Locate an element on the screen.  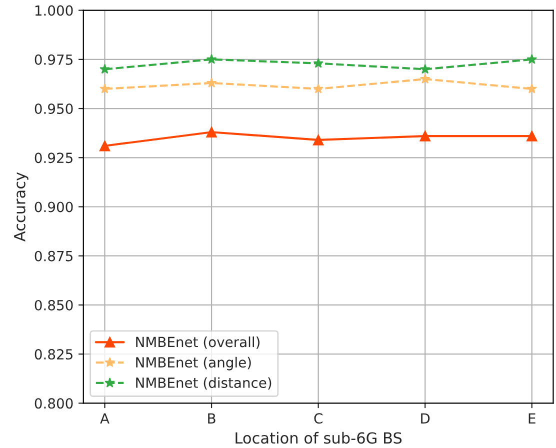
y-tick-label: 1.000 is located at coordinates (54, 10).